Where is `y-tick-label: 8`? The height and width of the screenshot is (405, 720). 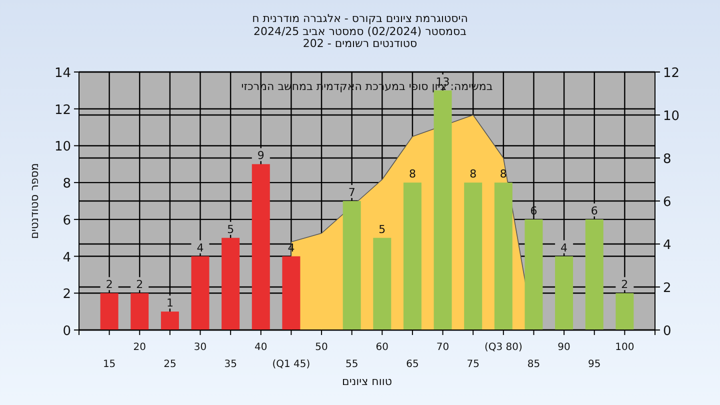 y-tick-label: 8 is located at coordinates (66, 184).